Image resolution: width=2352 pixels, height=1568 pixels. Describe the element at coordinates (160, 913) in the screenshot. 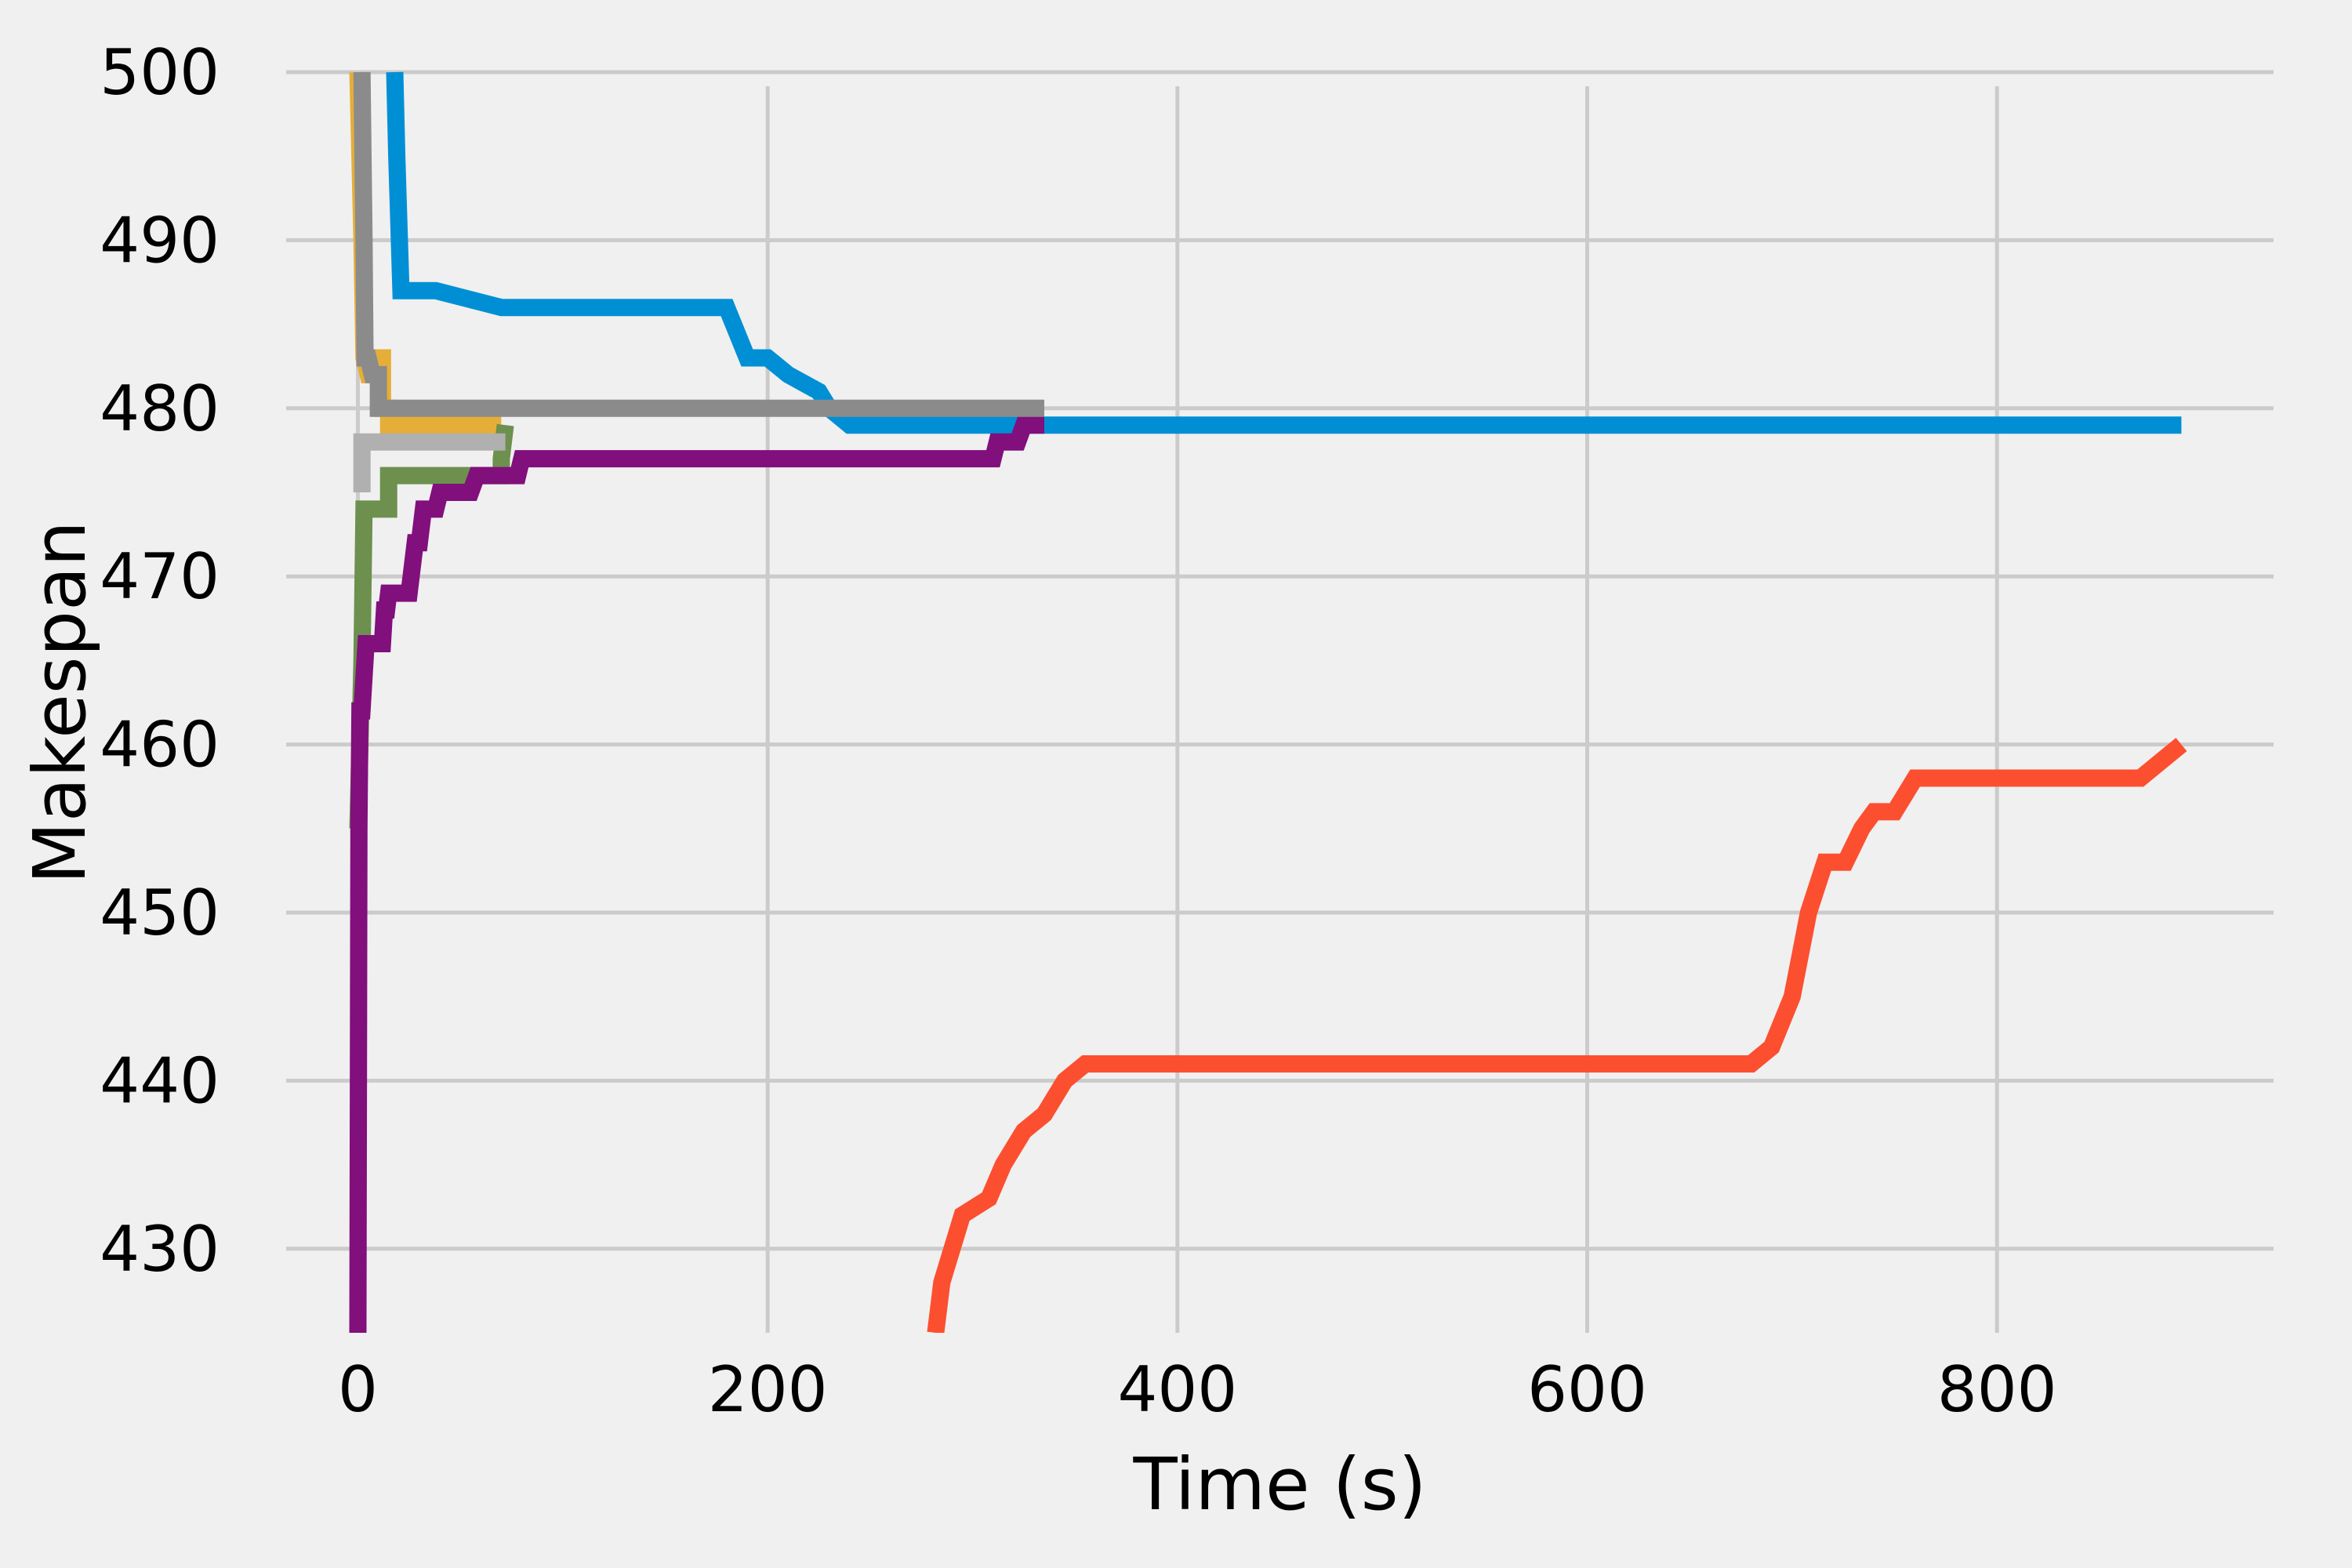

I see `y-tick-label: 450` at that location.